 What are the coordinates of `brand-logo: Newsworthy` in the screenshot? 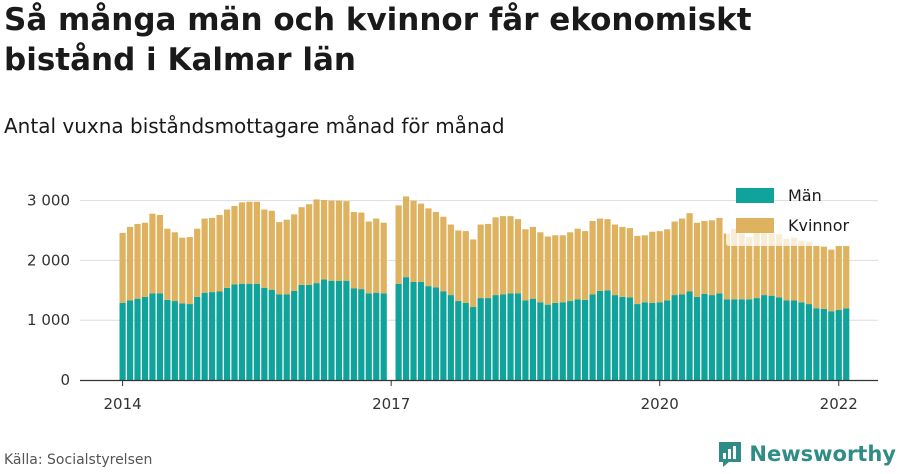 It's located at (806, 454).